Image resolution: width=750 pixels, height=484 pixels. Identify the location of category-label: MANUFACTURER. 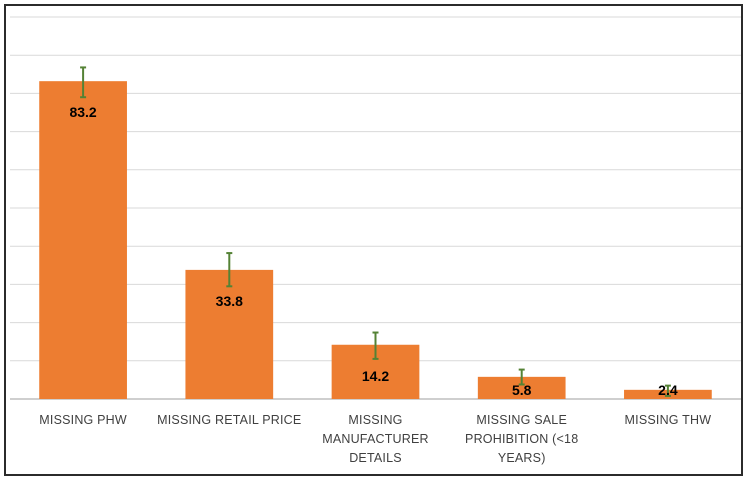
(375, 439).